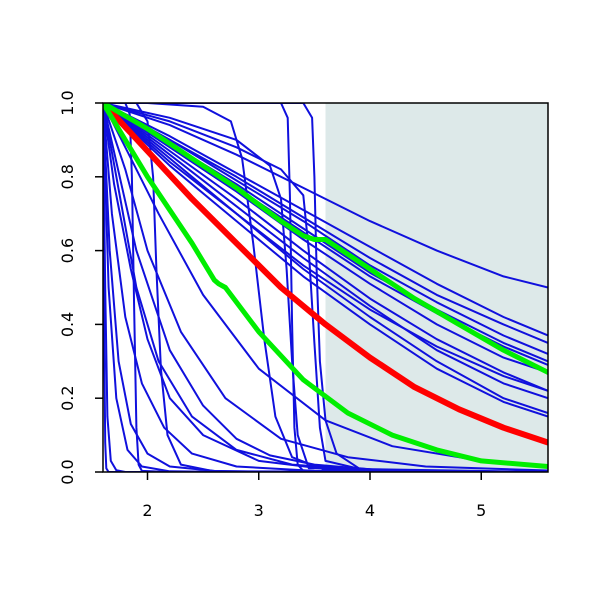 The height and width of the screenshot is (605, 600). What do you see at coordinates (67, 324) in the screenshot?
I see `y-tick-label: 0.4` at bounding box center [67, 324].